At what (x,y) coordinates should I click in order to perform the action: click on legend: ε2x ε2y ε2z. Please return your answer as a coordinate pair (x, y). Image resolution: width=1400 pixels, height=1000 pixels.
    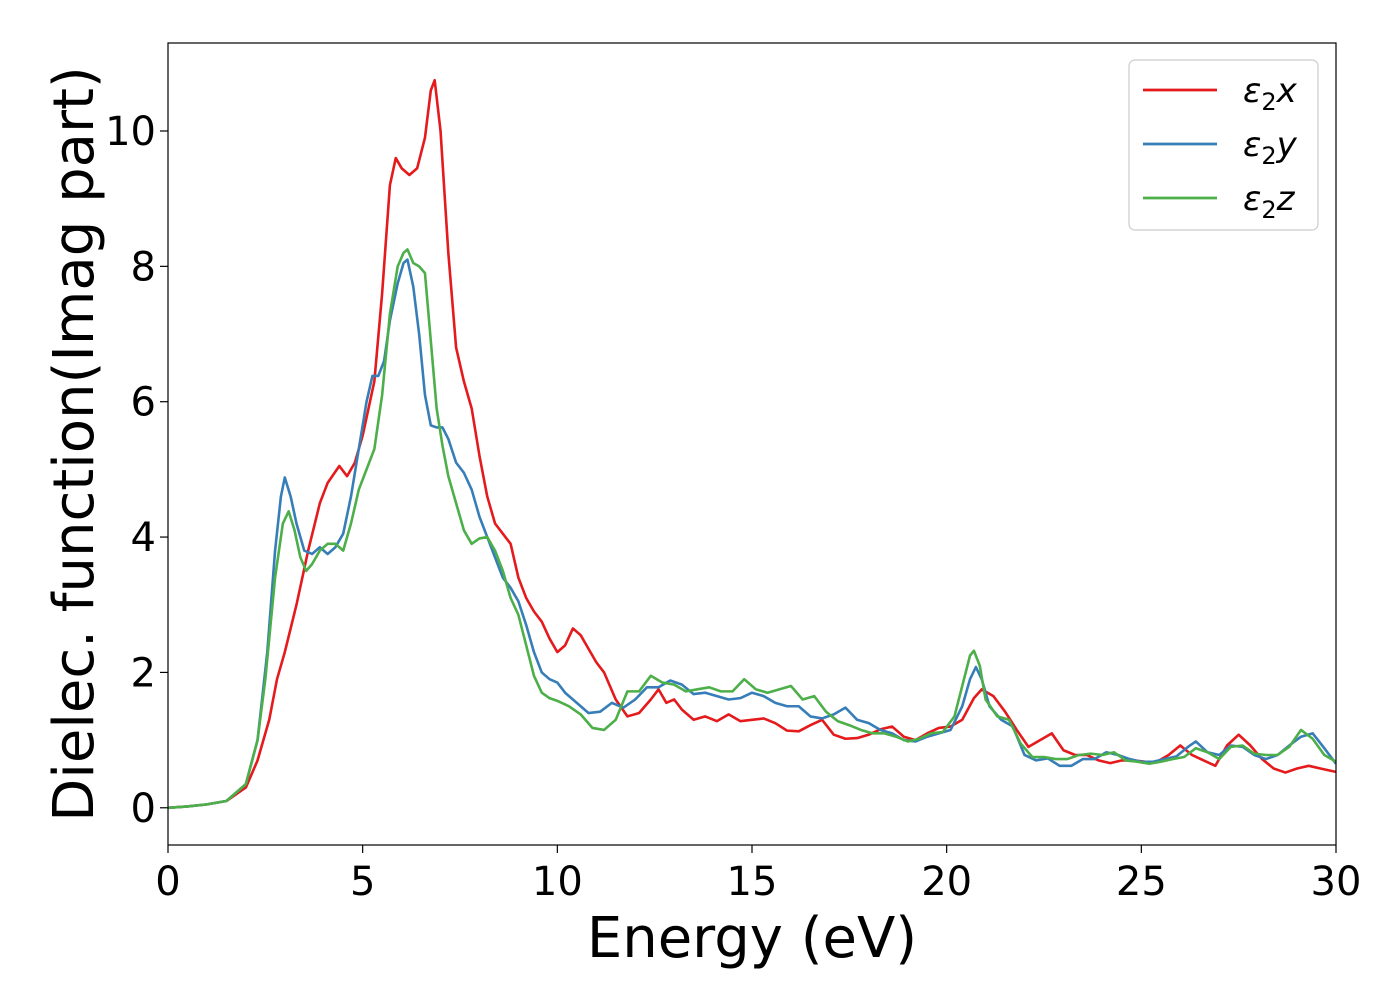
    Looking at the image, I should click on (1223, 145).